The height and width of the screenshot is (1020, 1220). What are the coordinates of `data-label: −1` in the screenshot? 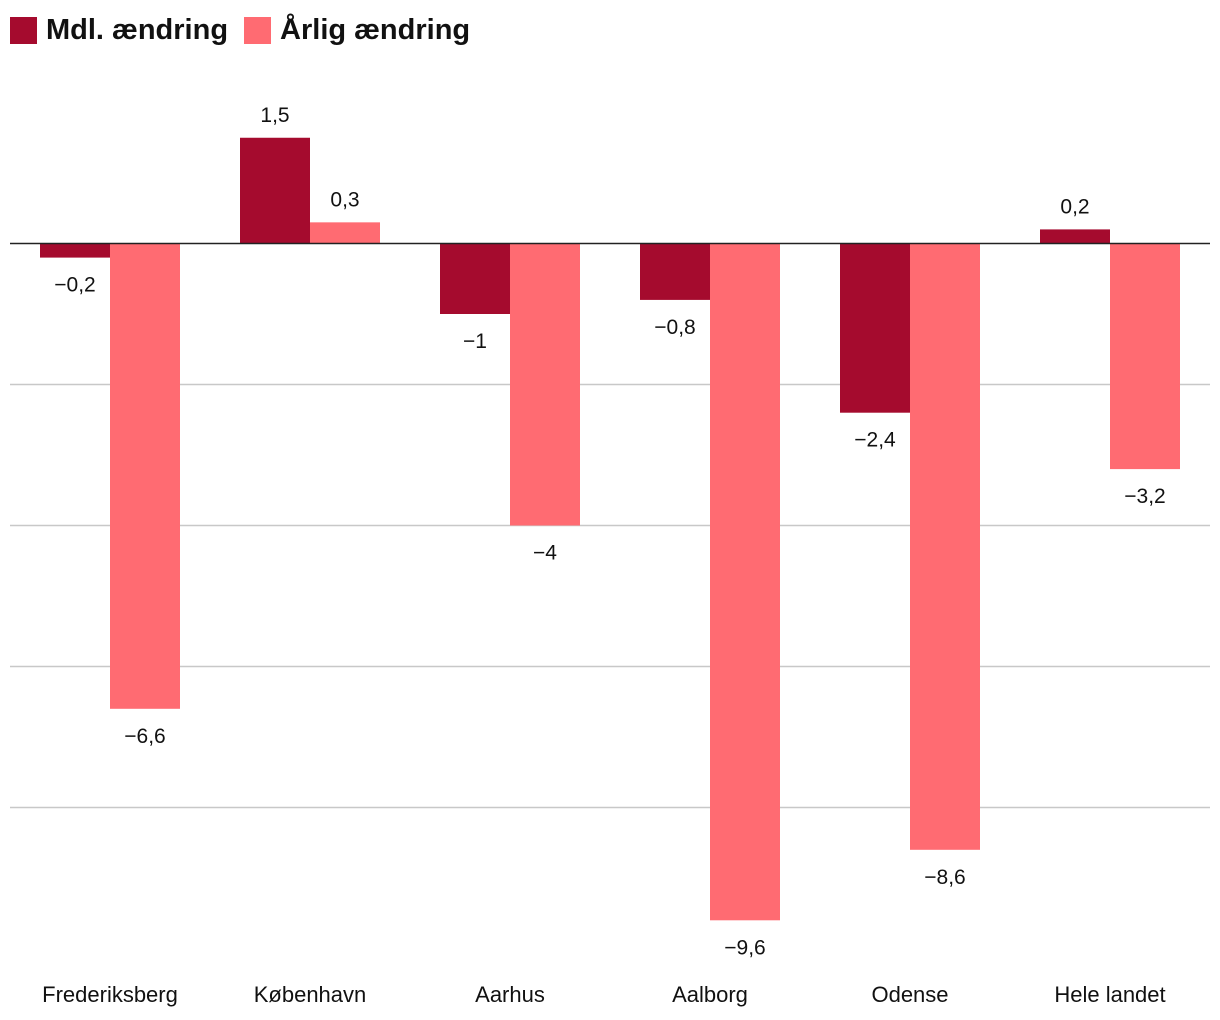 It's located at (475, 341).